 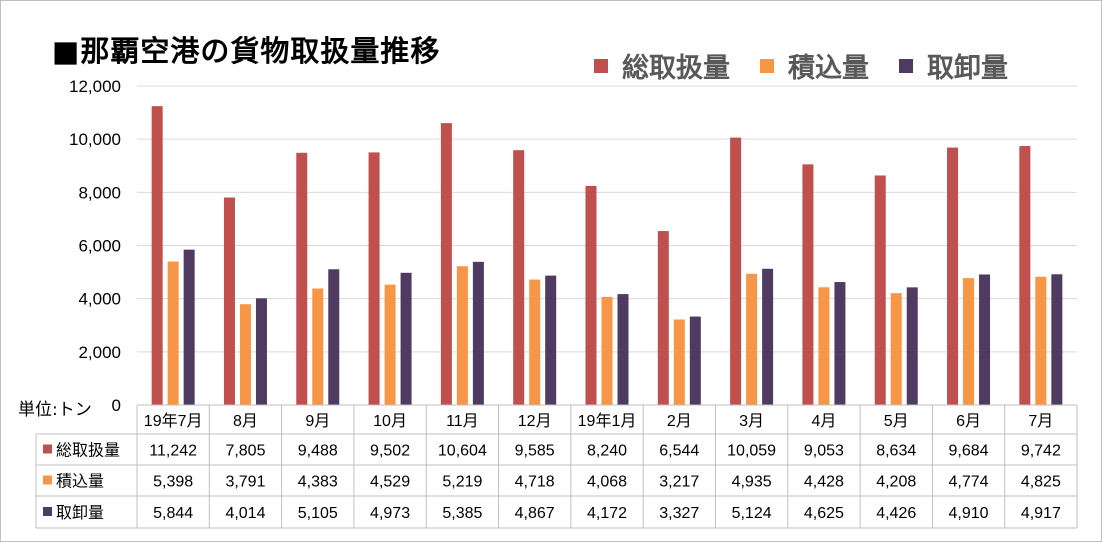 What do you see at coordinates (462, 482) in the screenshot?
I see `data-label: 5,219` at bounding box center [462, 482].